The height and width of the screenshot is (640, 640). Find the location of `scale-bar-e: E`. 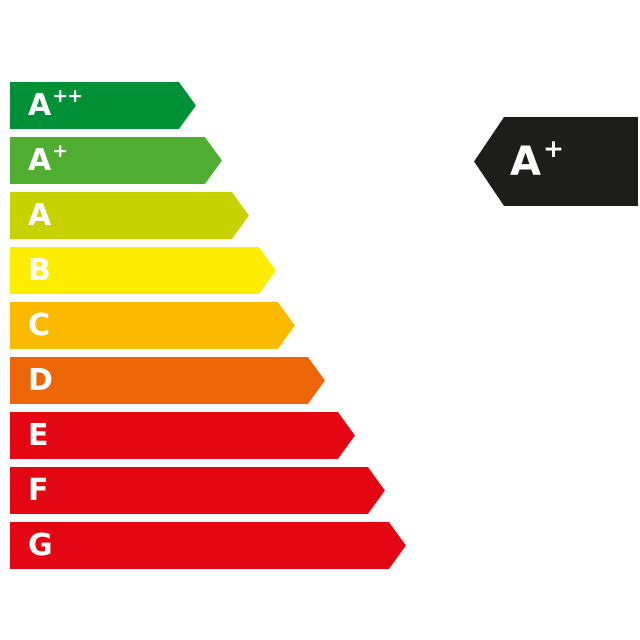

scale-bar-e: E is located at coordinates (182, 435).